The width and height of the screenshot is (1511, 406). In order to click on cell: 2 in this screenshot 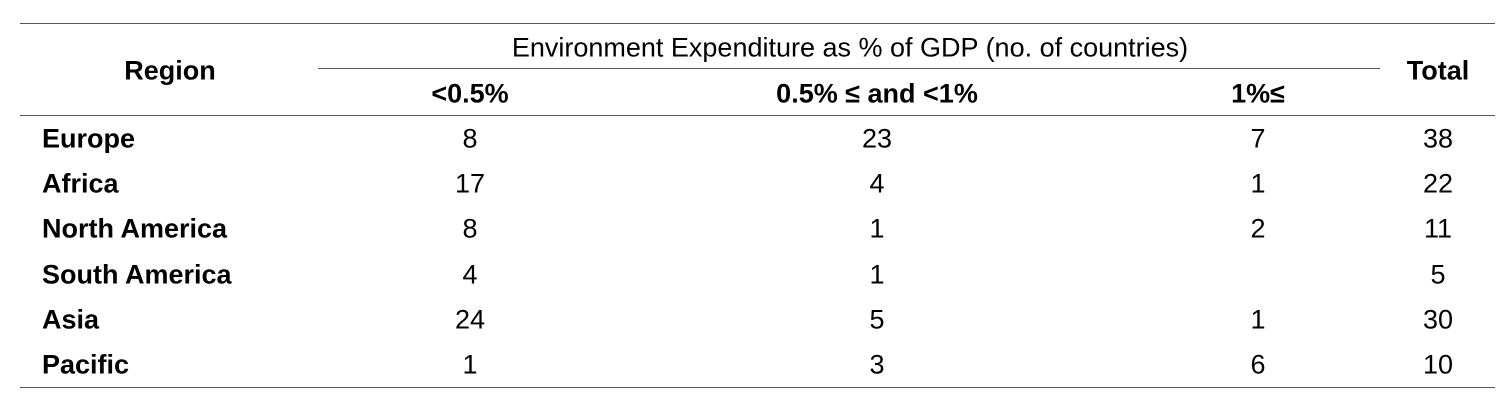, I will do `click(1258, 228)`.